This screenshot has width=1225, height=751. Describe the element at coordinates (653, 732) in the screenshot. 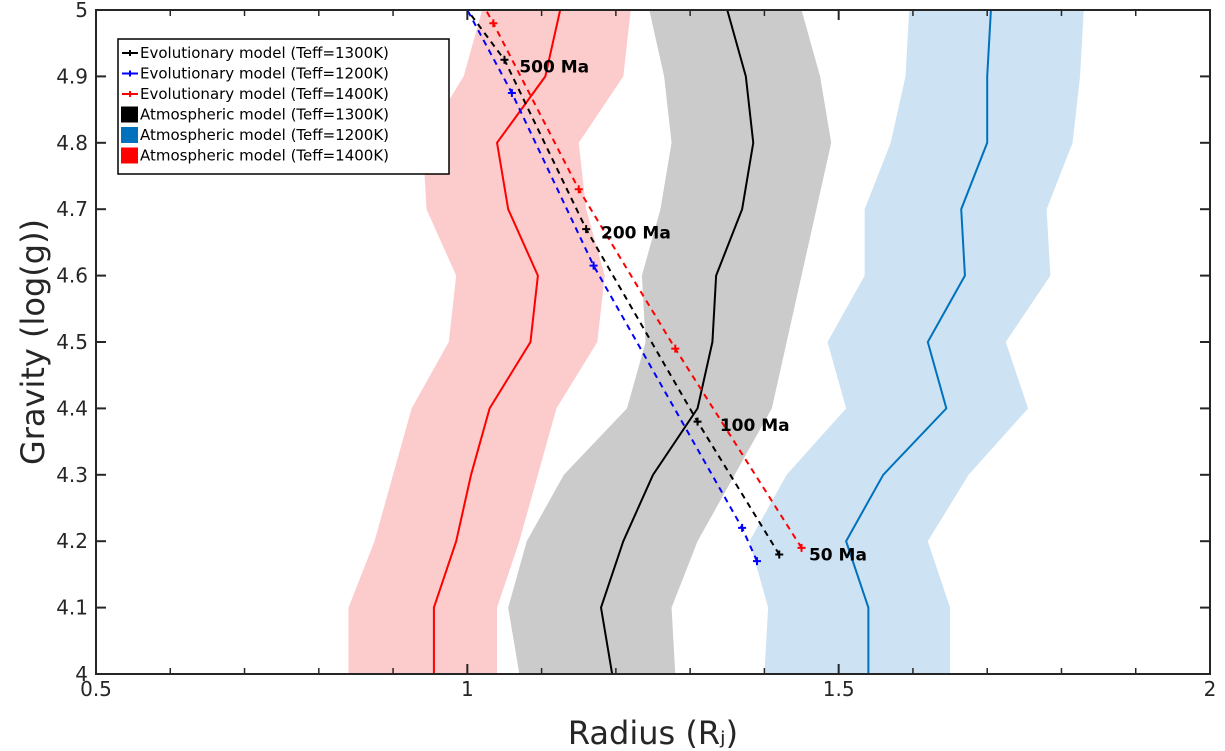

I see `x-axis-label: Radius (Rⱼ)` at that location.